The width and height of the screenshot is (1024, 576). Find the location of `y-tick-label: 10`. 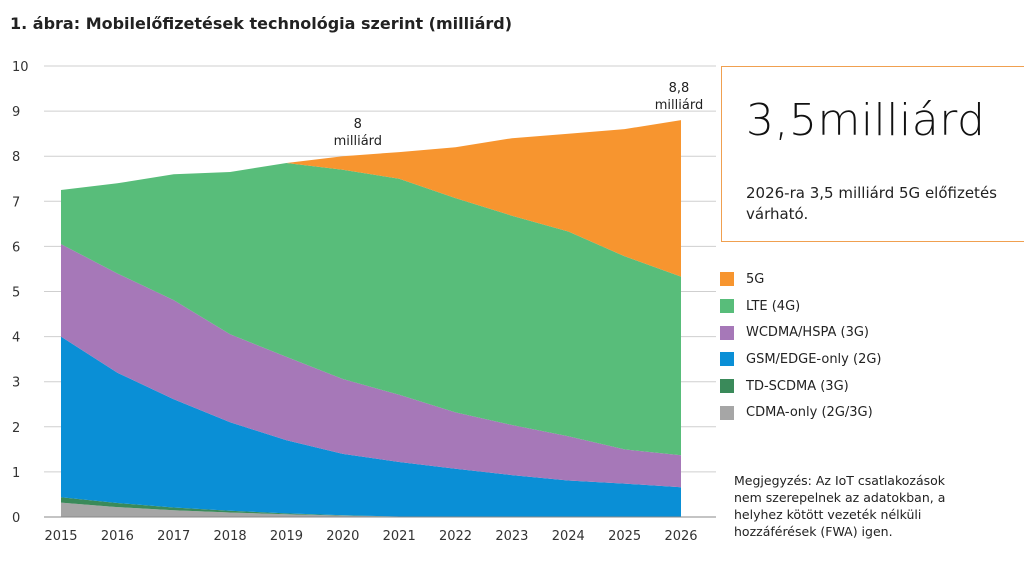

y-tick-label: 10 is located at coordinates (20, 67).